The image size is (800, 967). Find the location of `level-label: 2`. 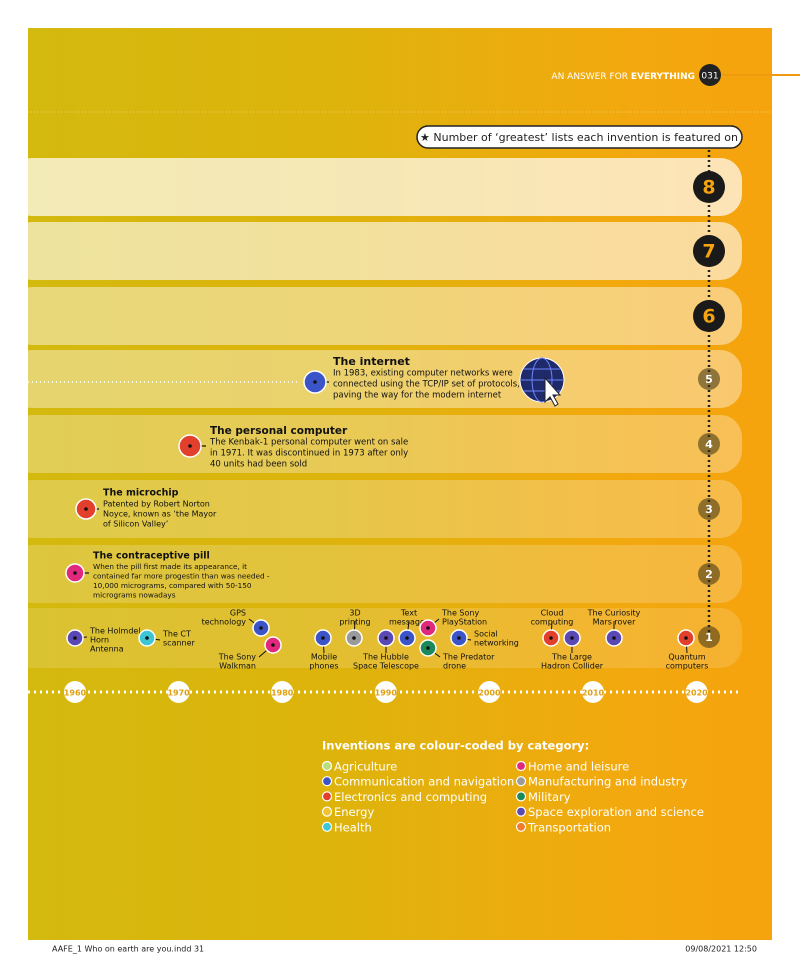

level-label: 2 is located at coordinates (709, 574).